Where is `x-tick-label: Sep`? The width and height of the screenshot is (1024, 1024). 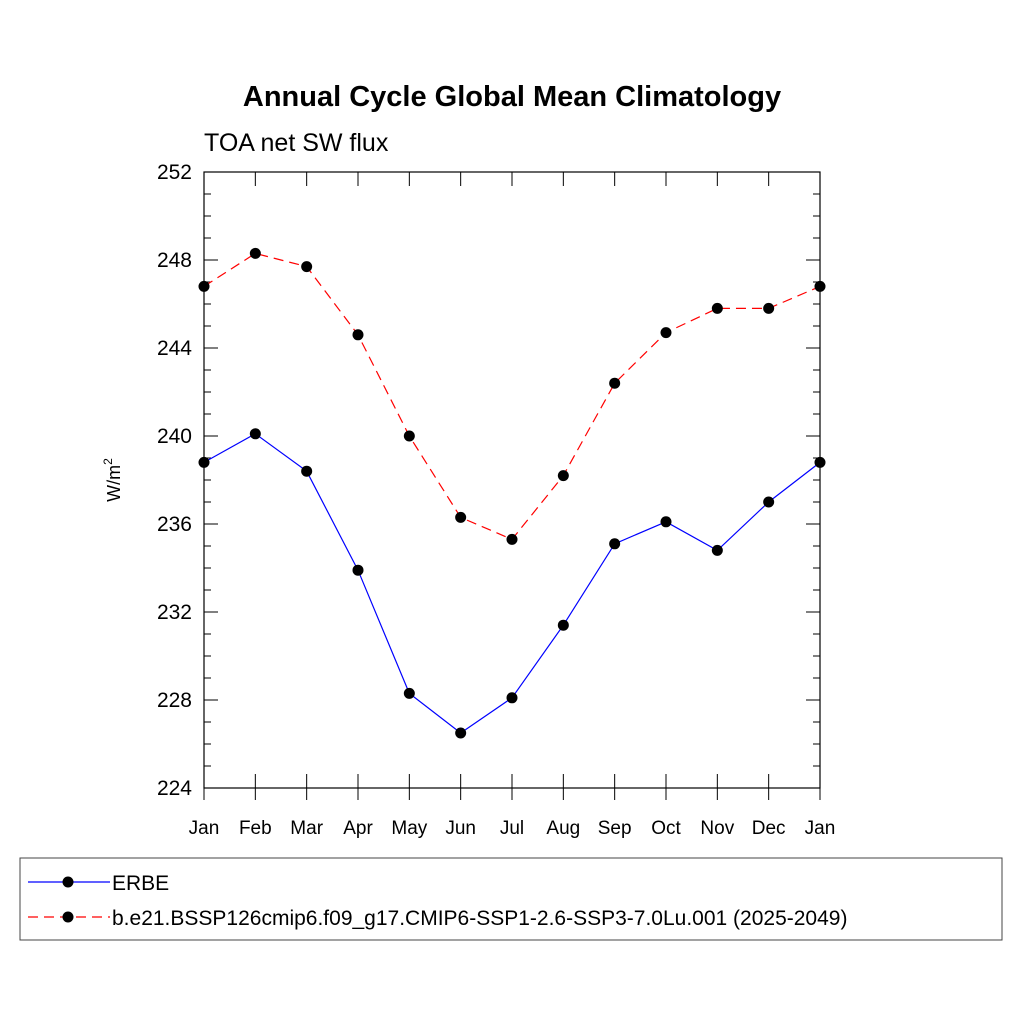
x-tick-label: Sep is located at coordinates (615, 828).